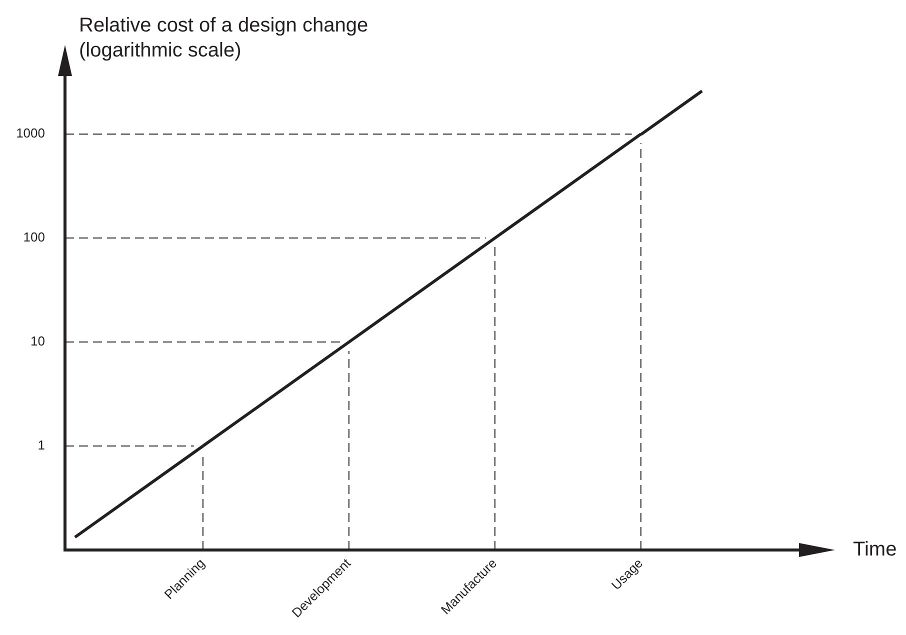  I want to click on y-axis-title: Relative cost of a design change (logarithmic scale), so click(223, 38).